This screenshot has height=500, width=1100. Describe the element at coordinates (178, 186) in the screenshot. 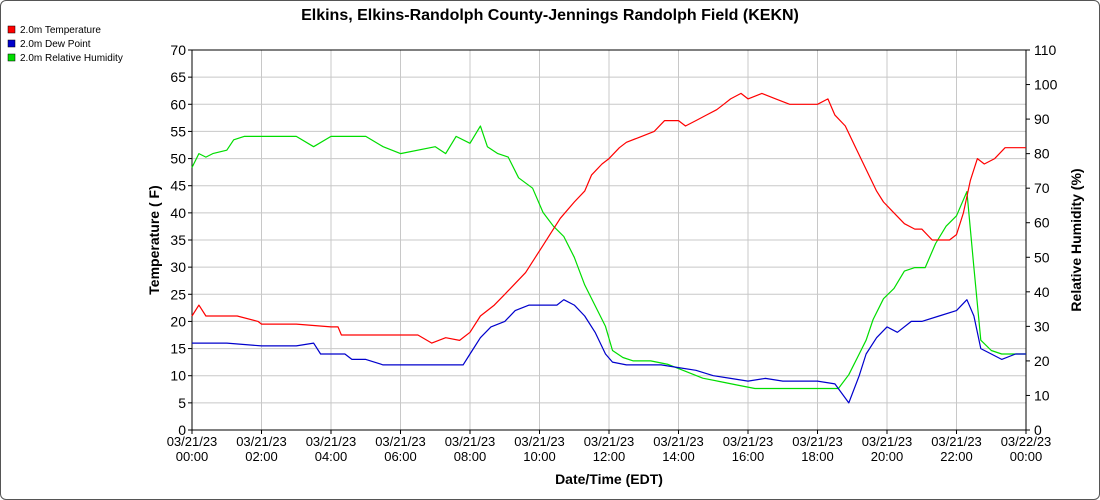

I see `y-tick-label: 45` at that location.